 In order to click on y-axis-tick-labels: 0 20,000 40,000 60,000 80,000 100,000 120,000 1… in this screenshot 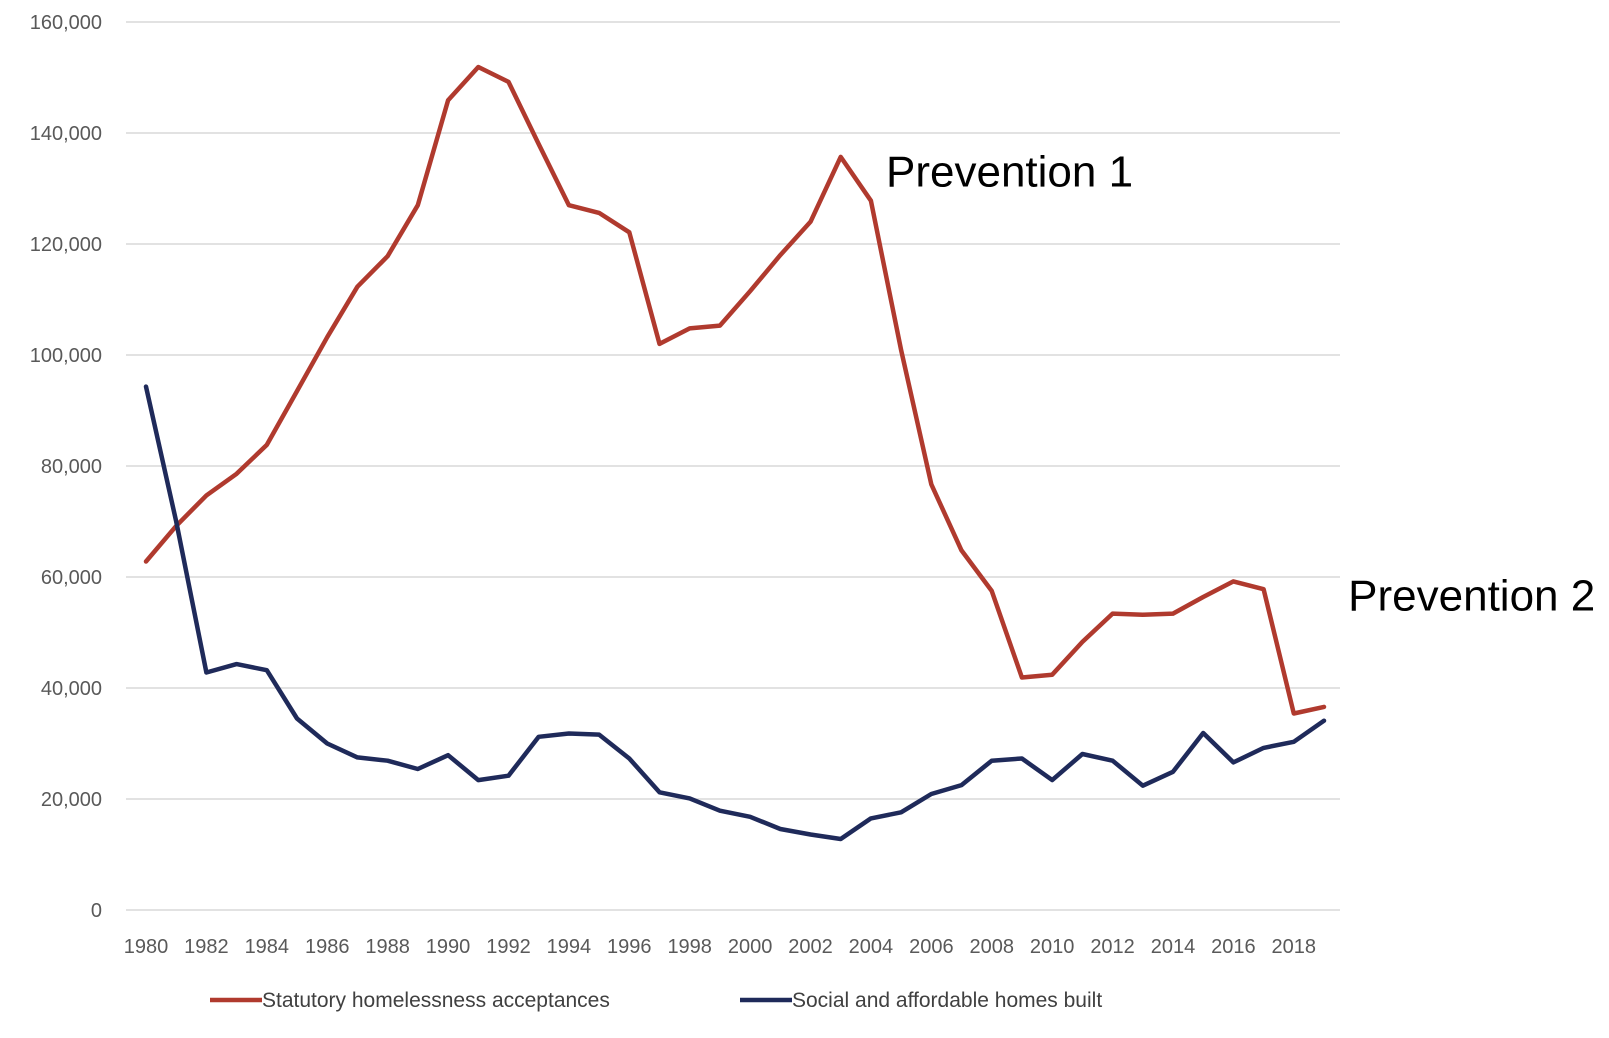, I will do `click(66, 467)`.